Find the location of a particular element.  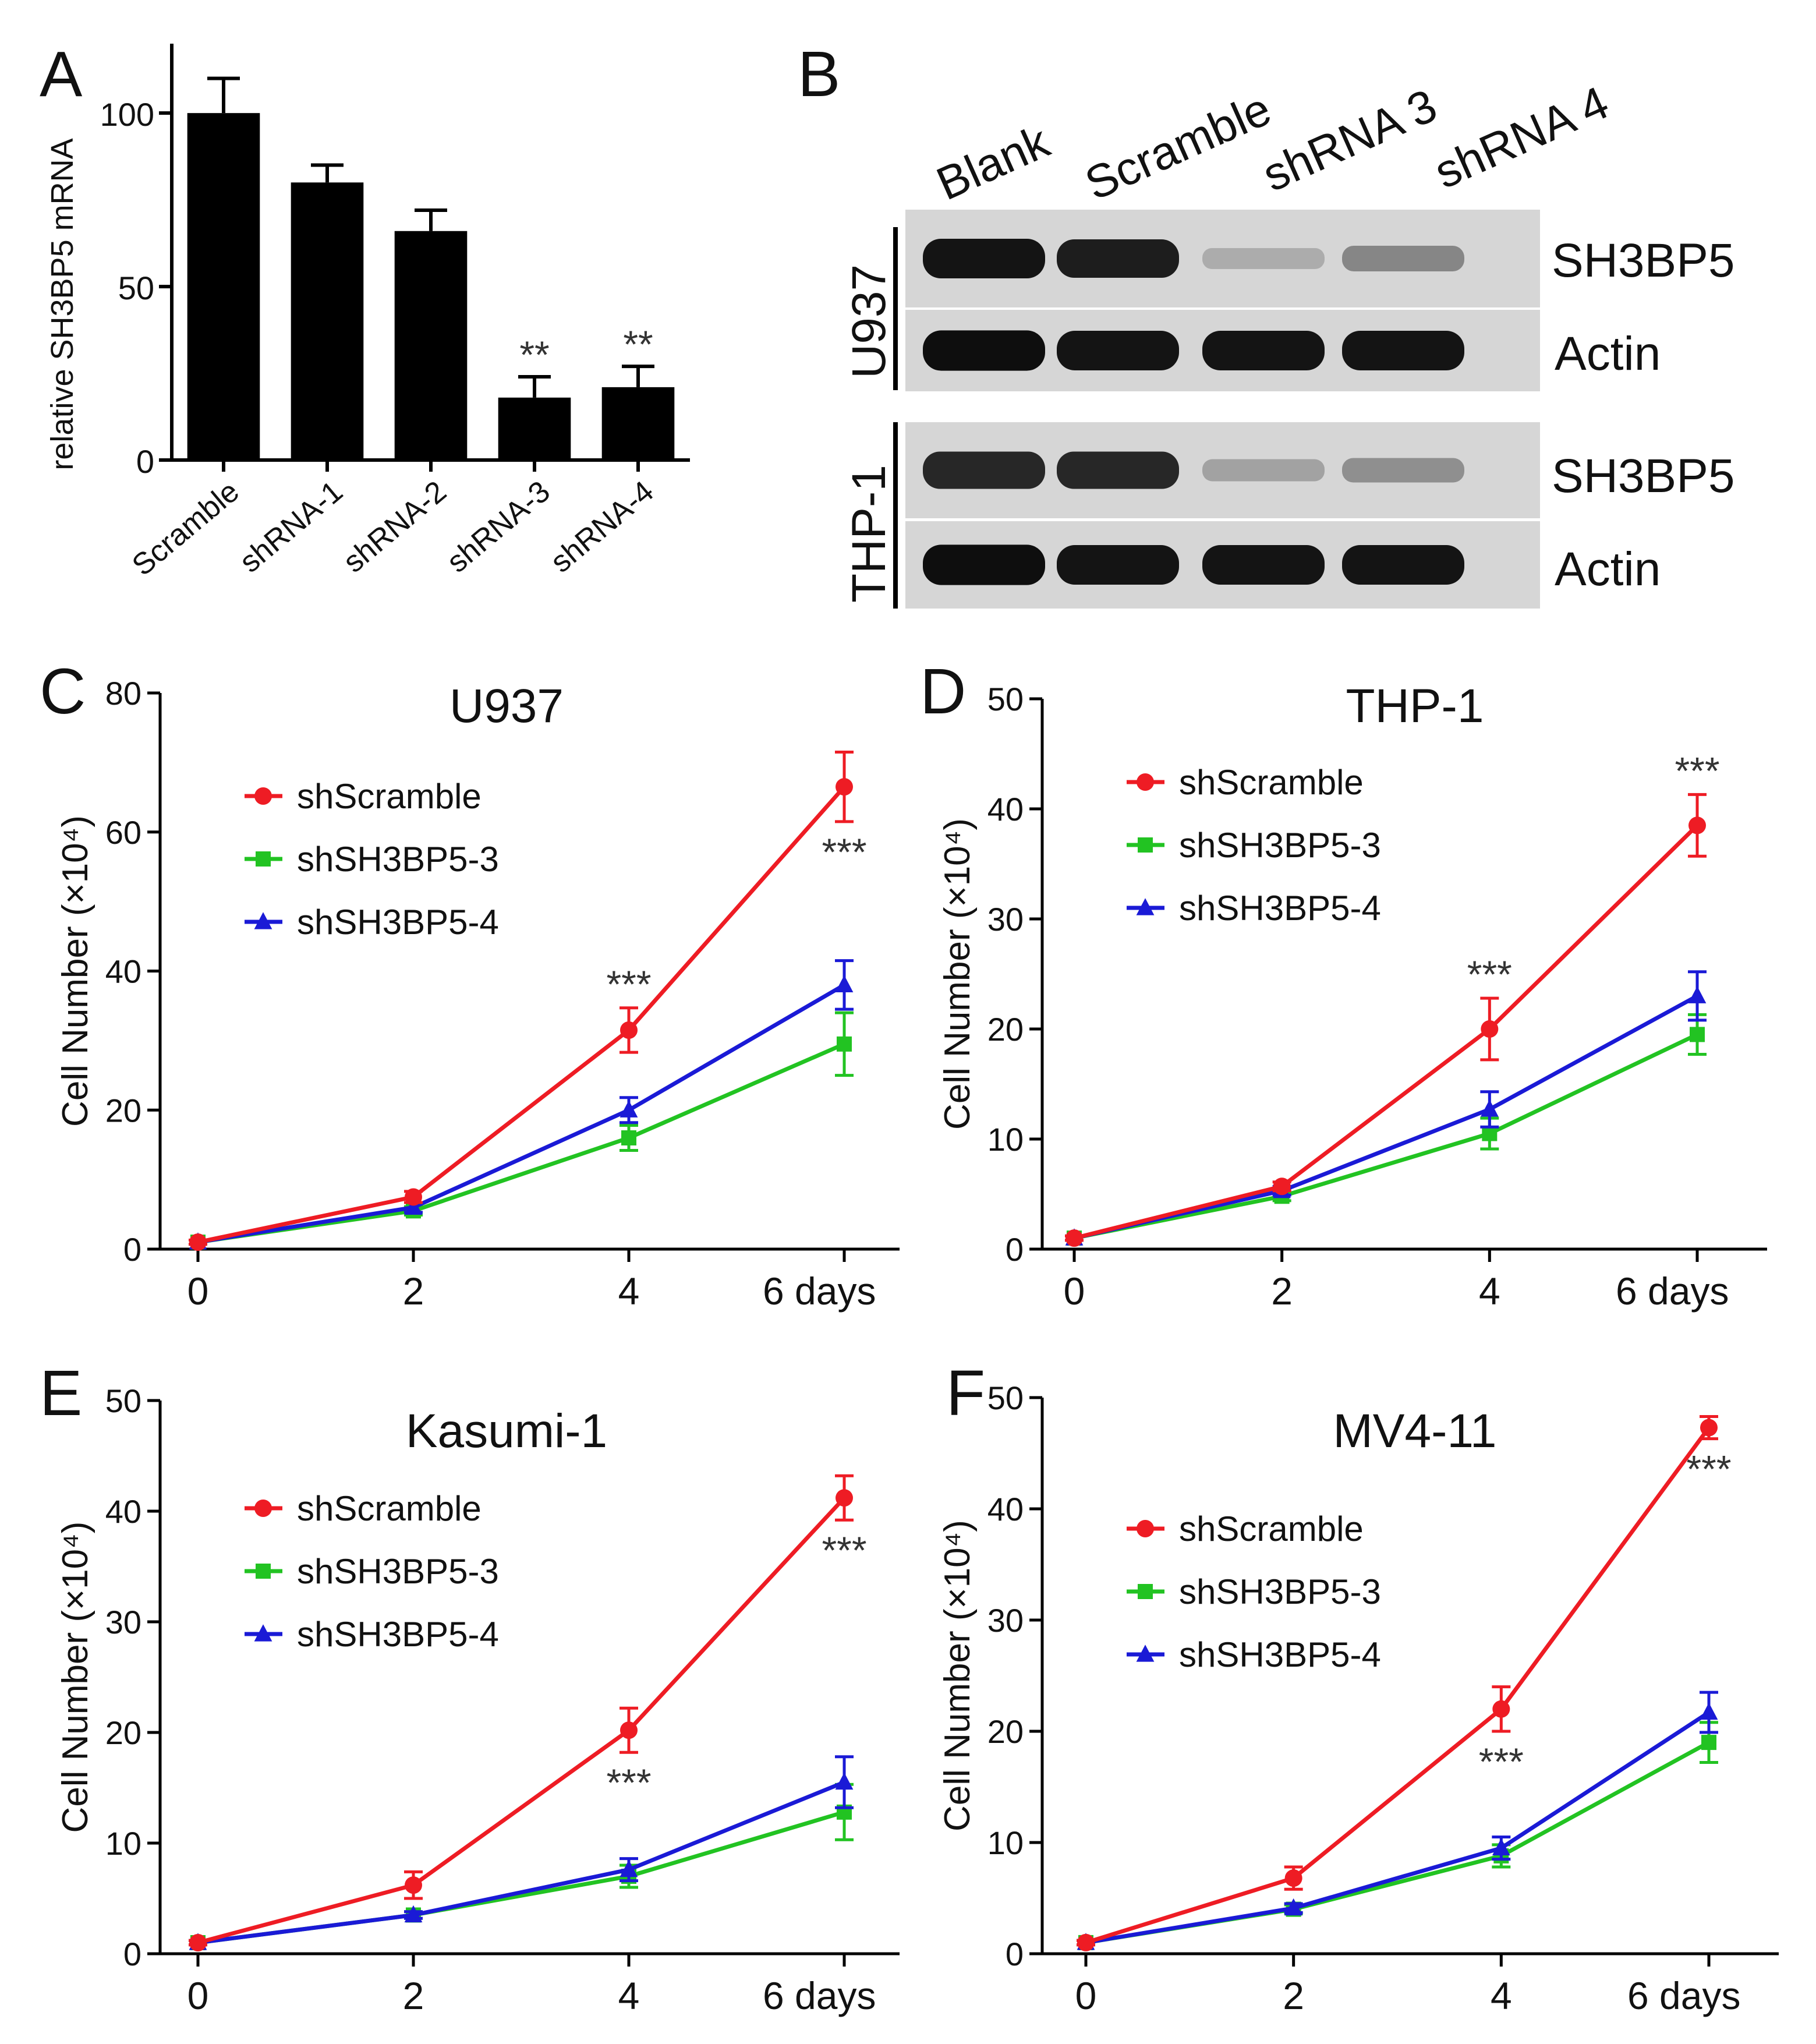

chart-title: Kasumi-1 is located at coordinates (506, 1432).